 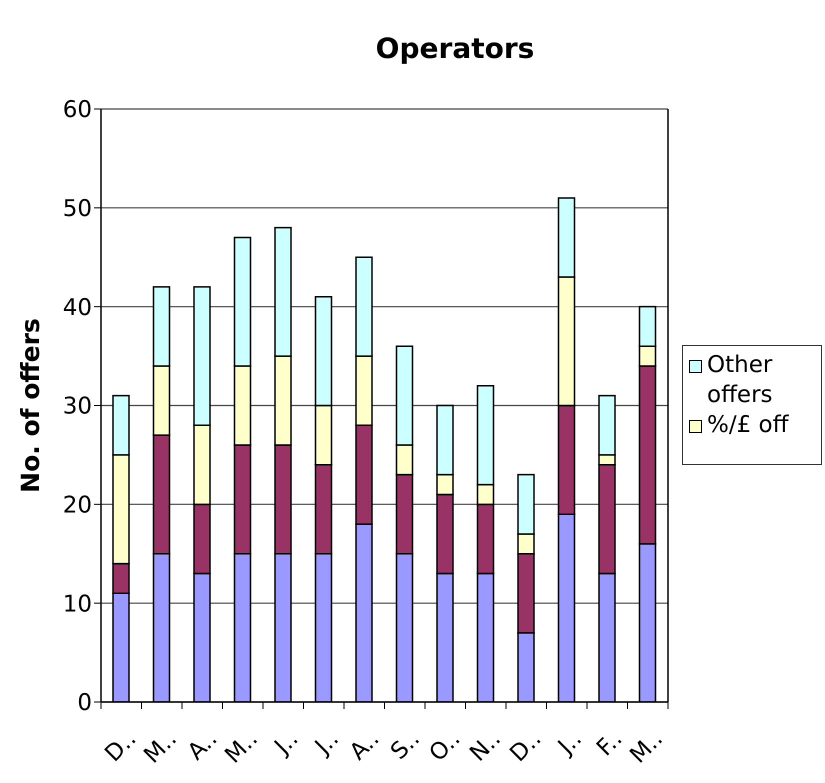 What do you see at coordinates (30, 405) in the screenshot?
I see `y-axis-title: No. of offers` at bounding box center [30, 405].